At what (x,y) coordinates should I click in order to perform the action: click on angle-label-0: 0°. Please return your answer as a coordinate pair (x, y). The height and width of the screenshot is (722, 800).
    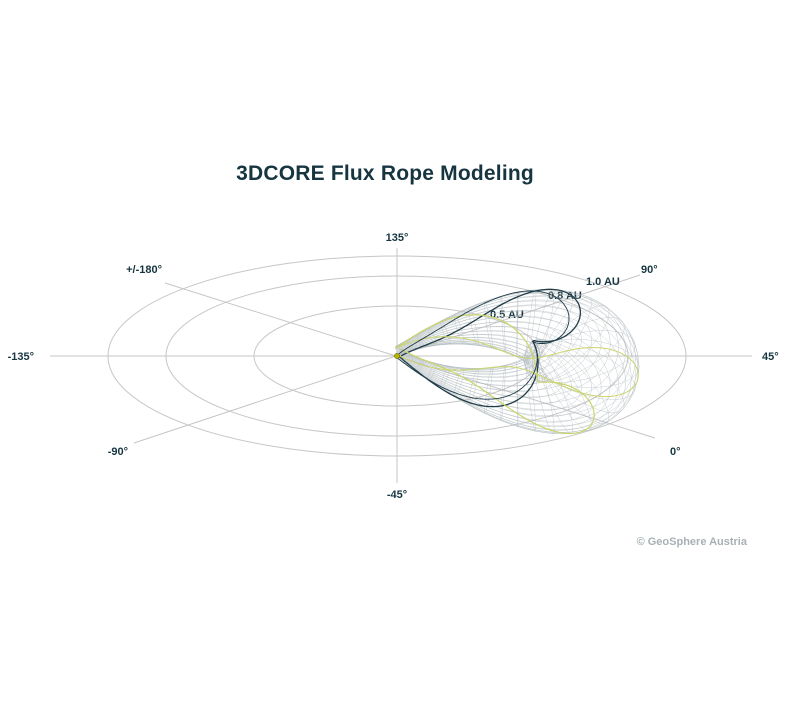
    Looking at the image, I should click on (675, 452).